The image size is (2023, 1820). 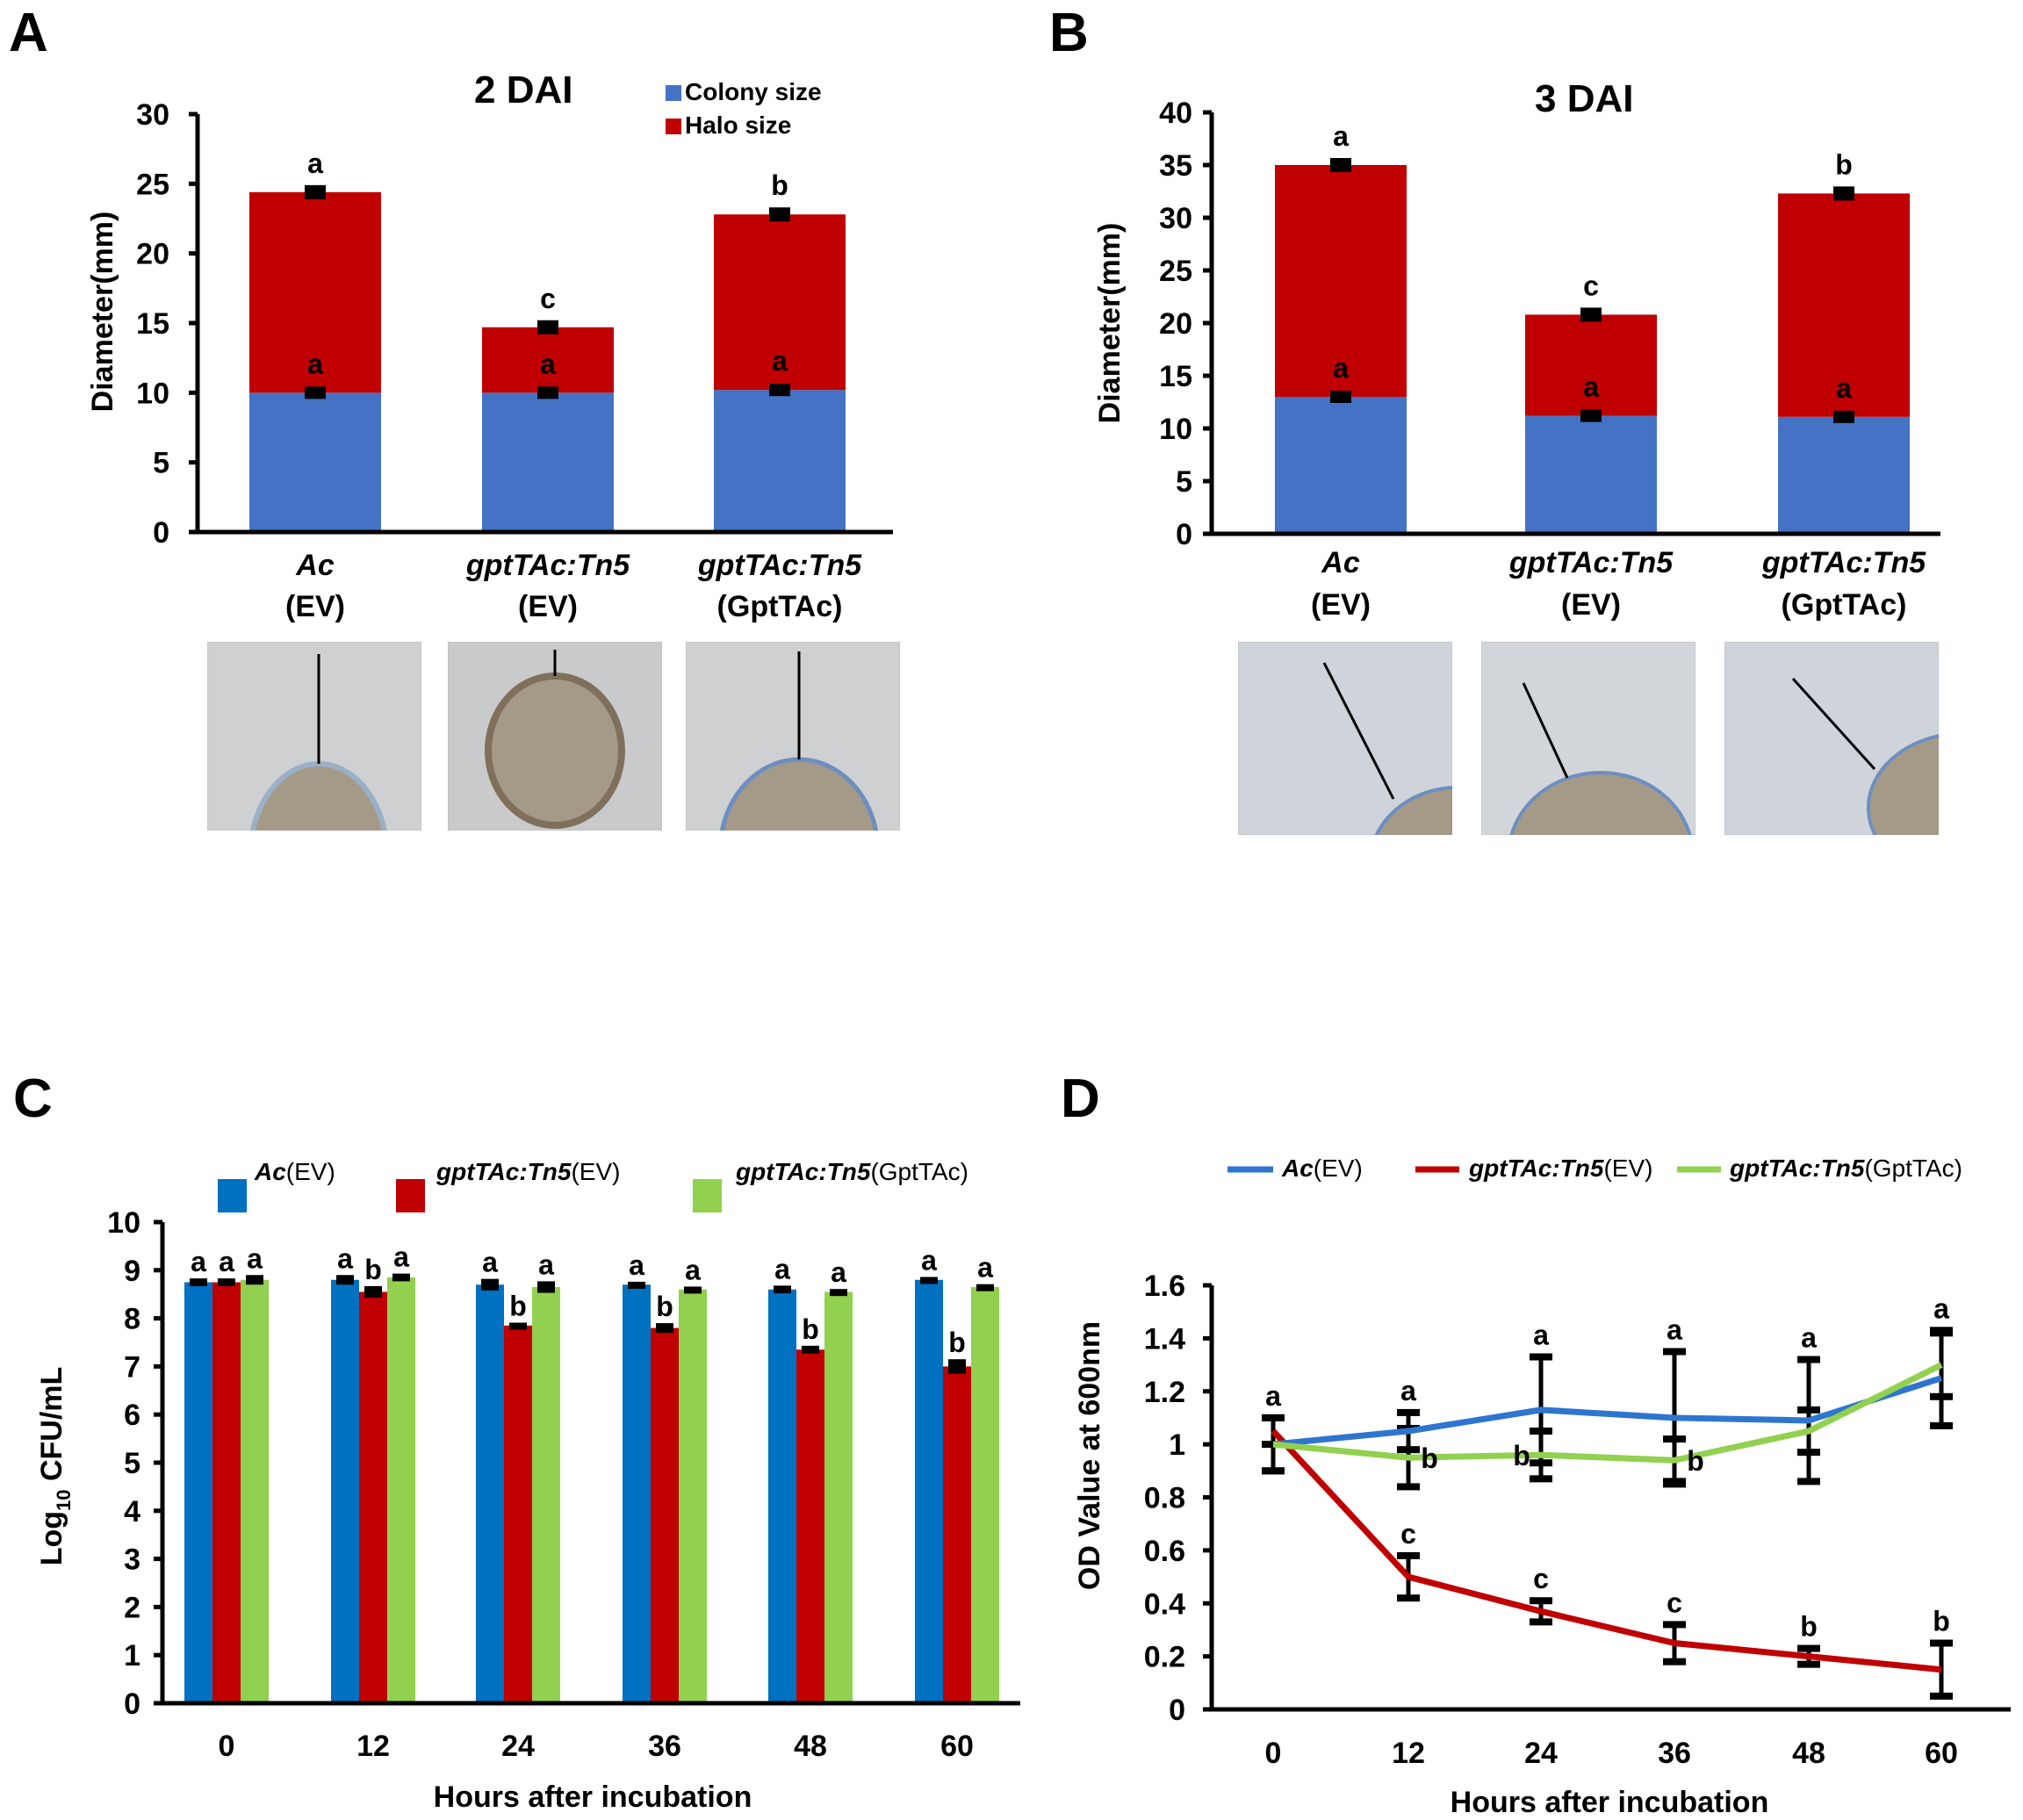 I want to click on chart-a-ytick-label: 0, so click(x=161, y=533).